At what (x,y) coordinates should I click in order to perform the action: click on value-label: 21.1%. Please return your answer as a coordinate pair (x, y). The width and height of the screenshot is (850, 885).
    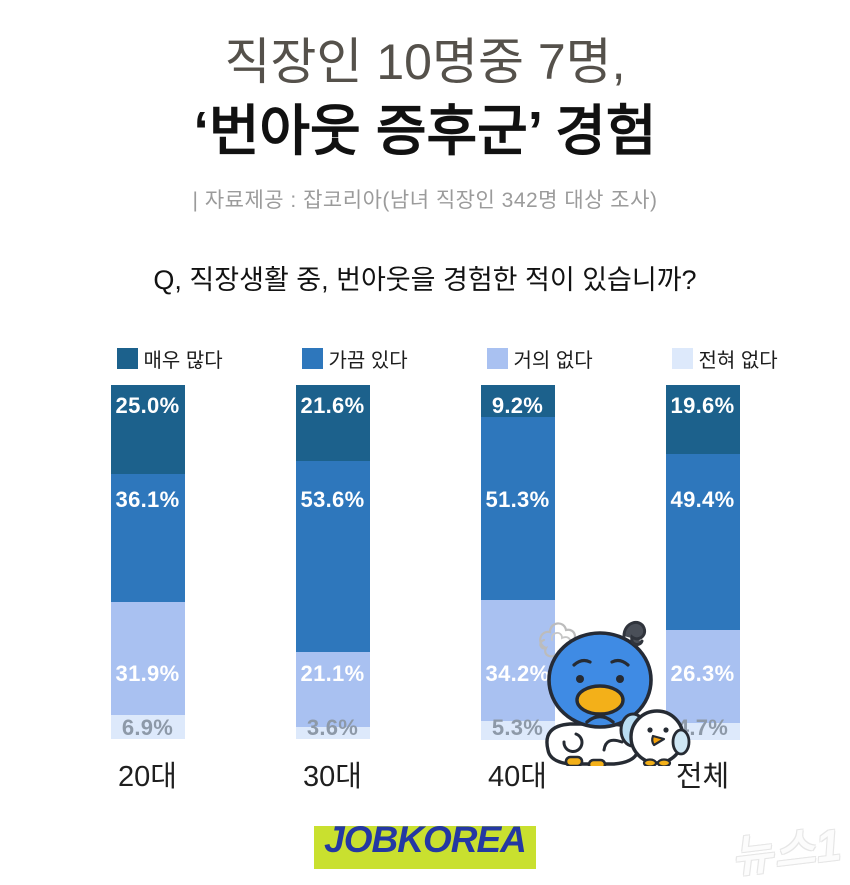
    Looking at the image, I should click on (332, 673).